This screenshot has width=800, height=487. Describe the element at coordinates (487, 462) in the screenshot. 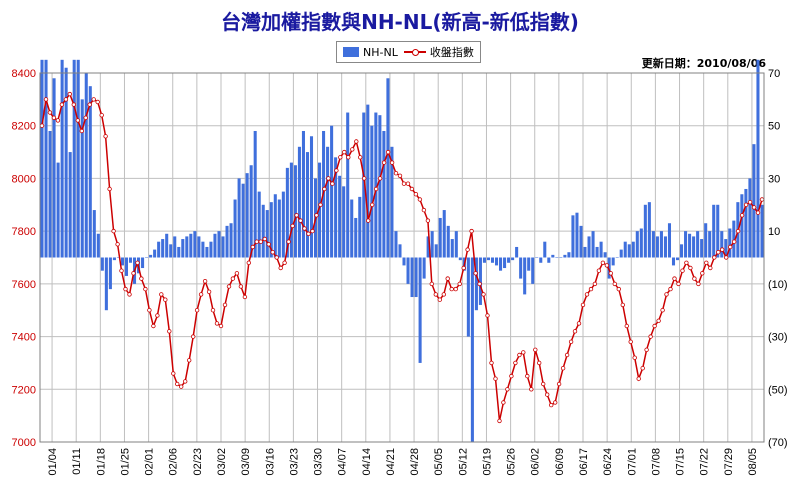

I see `x-tick-label: 05/19` at that location.